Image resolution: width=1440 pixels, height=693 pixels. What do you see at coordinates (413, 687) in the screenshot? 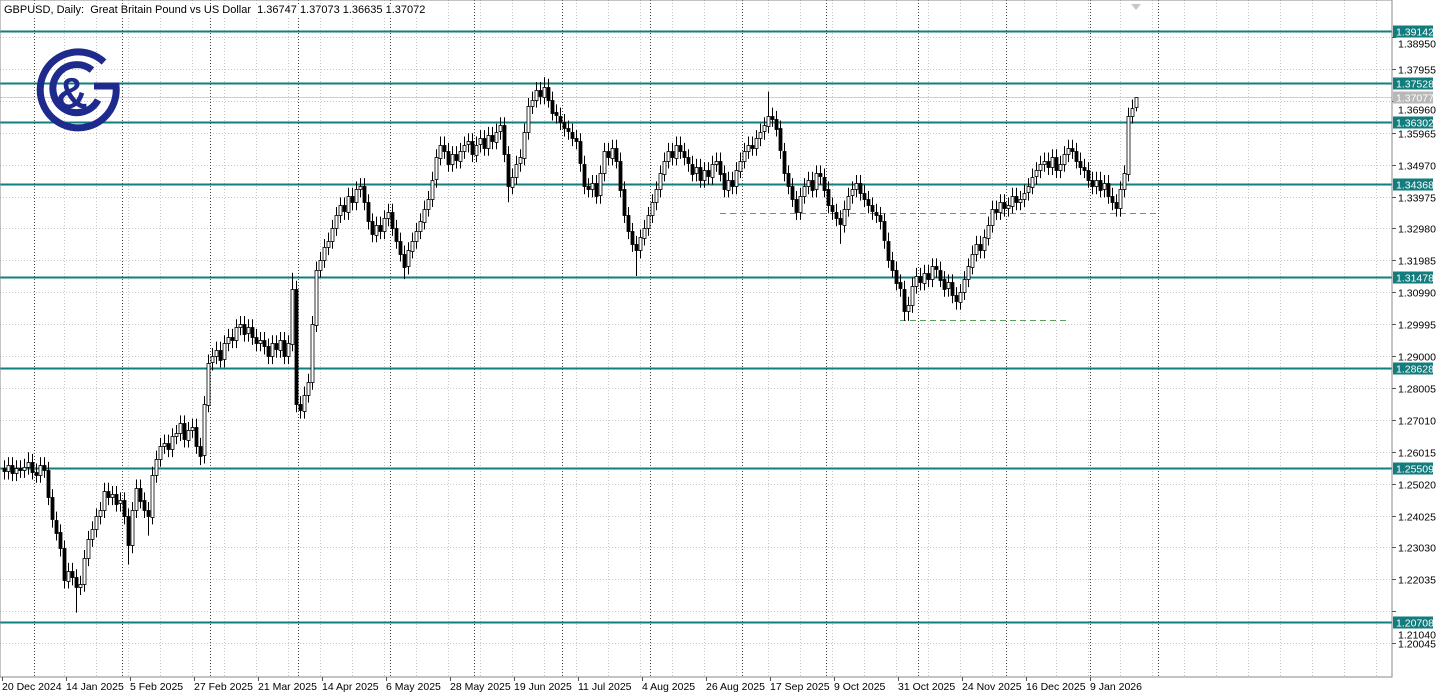
I see `x-tick-label: 6 May 2025` at bounding box center [413, 687].